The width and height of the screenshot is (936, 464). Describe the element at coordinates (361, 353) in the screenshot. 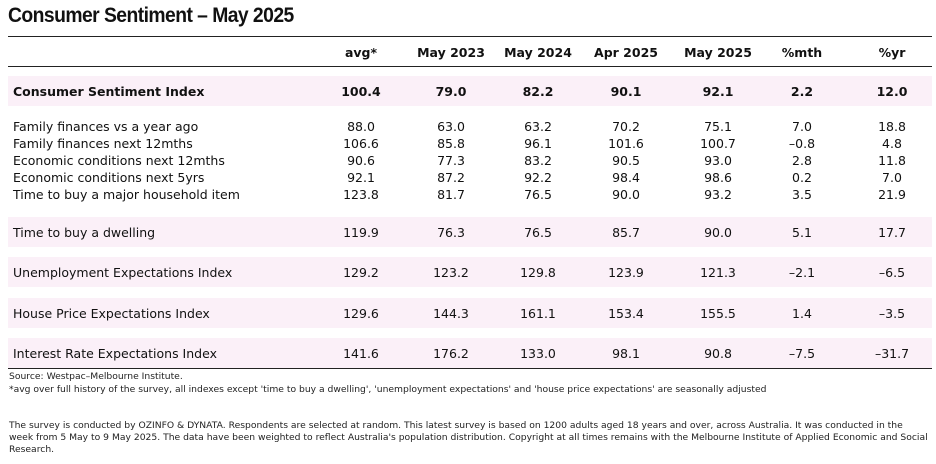

I see `cell-avg: 141.6` at that location.